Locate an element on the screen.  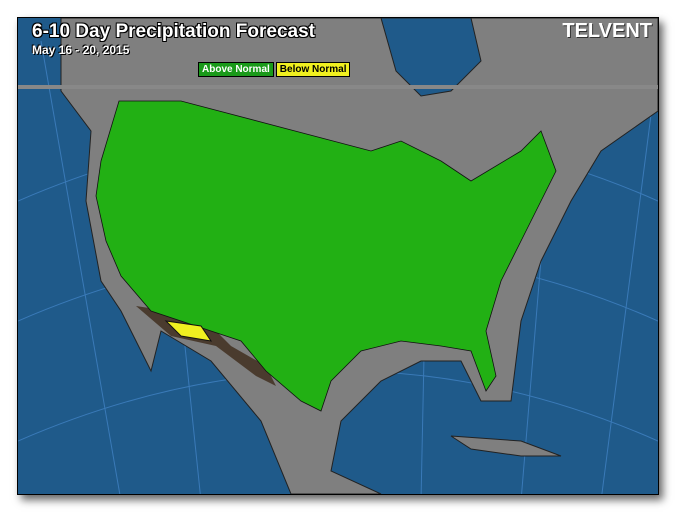
below-normal-region is located at coordinates (188, 331).